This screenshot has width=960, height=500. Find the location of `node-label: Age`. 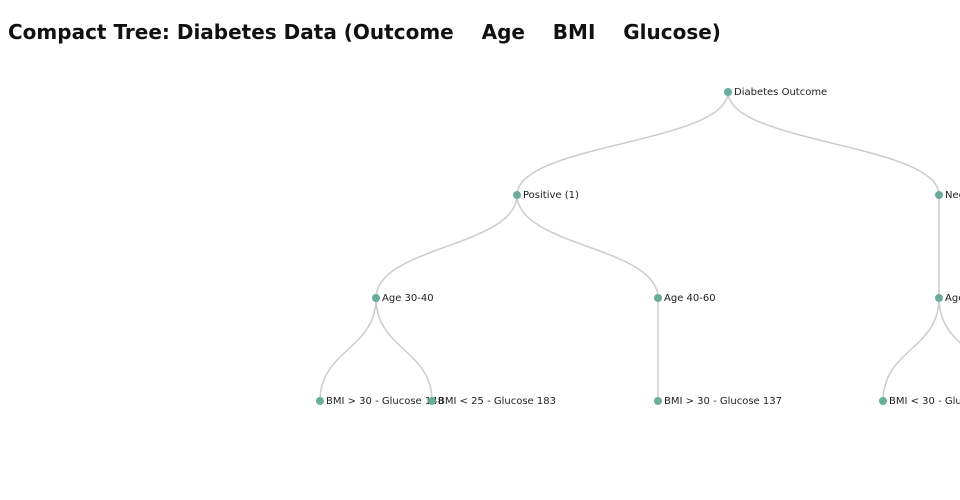

node-label: Age is located at coordinates (952, 298).